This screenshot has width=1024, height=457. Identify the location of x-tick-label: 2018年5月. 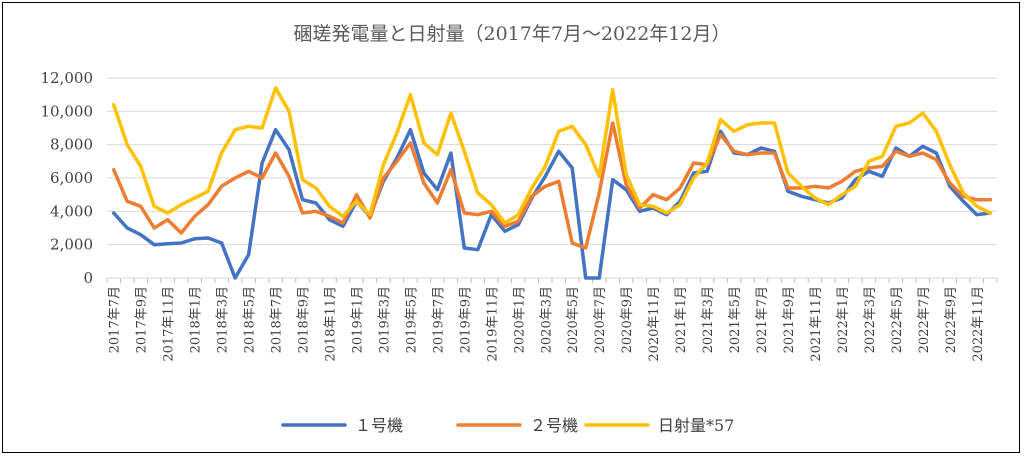
(250, 319).